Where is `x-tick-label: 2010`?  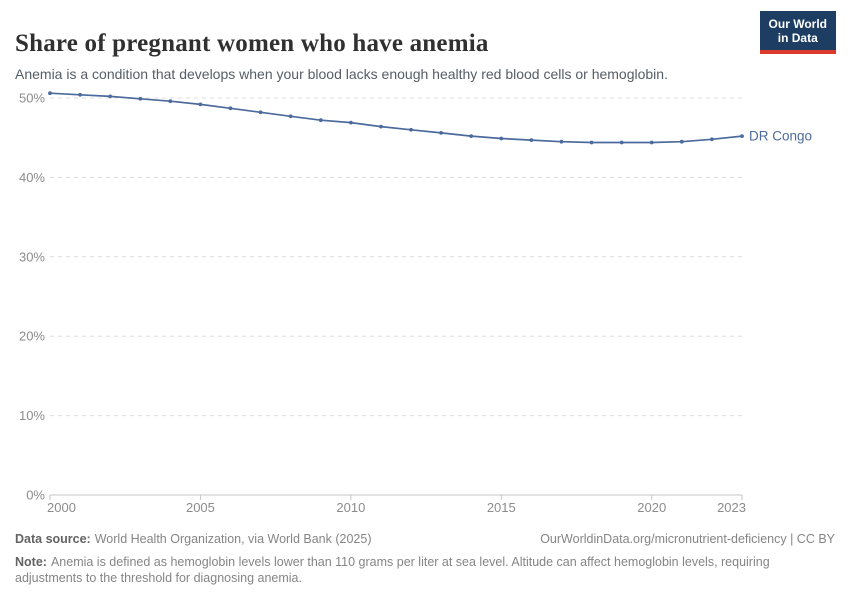
x-tick-label: 2010 is located at coordinates (350, 507).